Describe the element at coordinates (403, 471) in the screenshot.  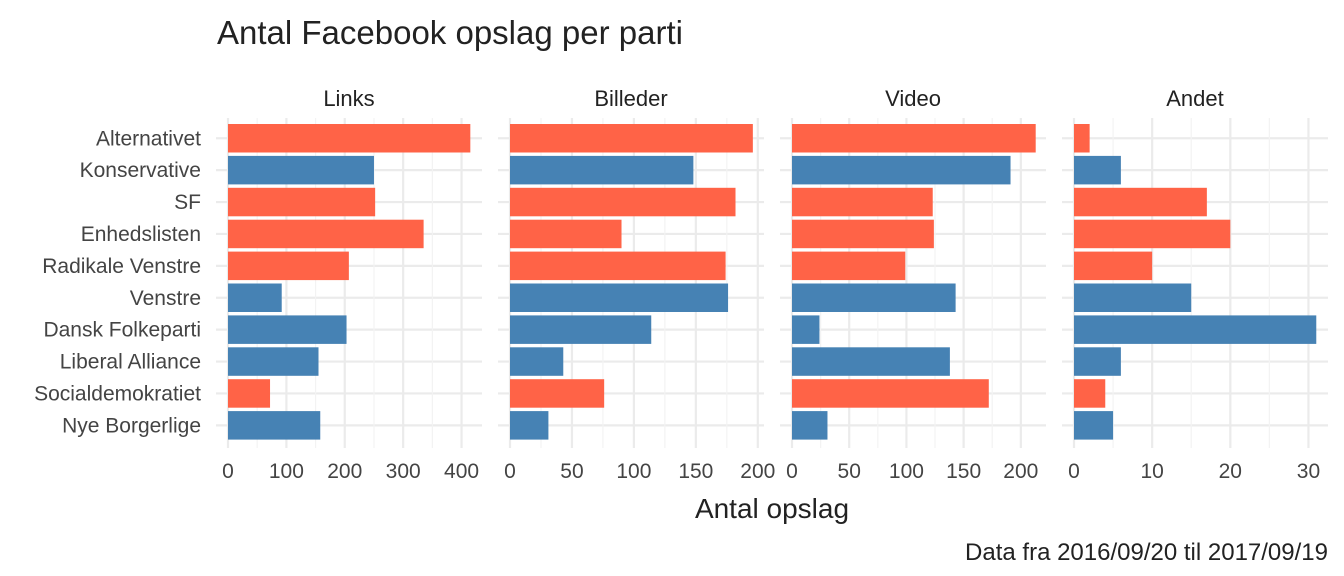
I see `x-tick-label: 300` at that location.